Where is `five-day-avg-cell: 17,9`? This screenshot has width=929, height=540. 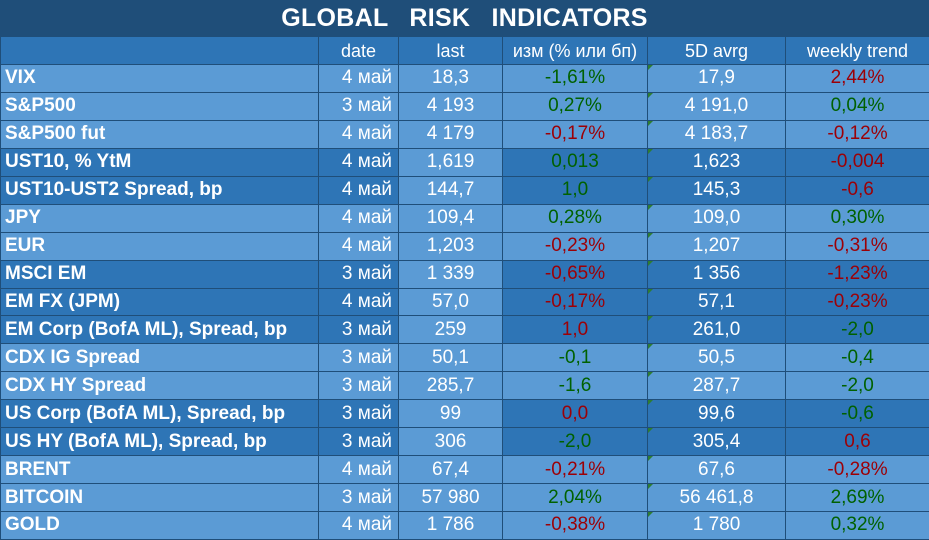 five-day-avg-cell: 17,9 is located at coordinates (717, 79).